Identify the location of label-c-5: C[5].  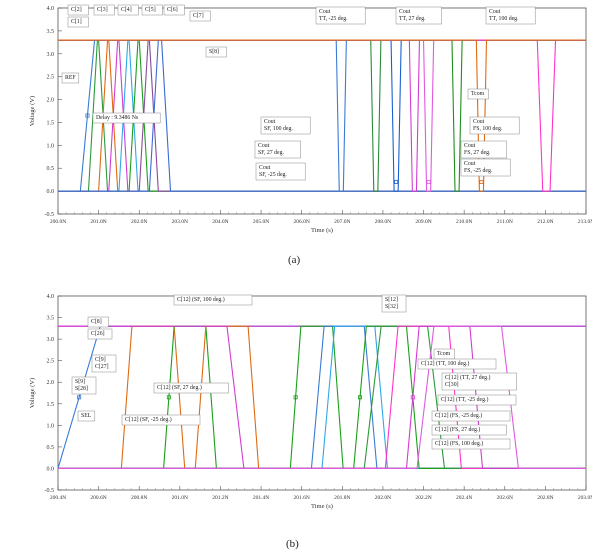
(152, 10).